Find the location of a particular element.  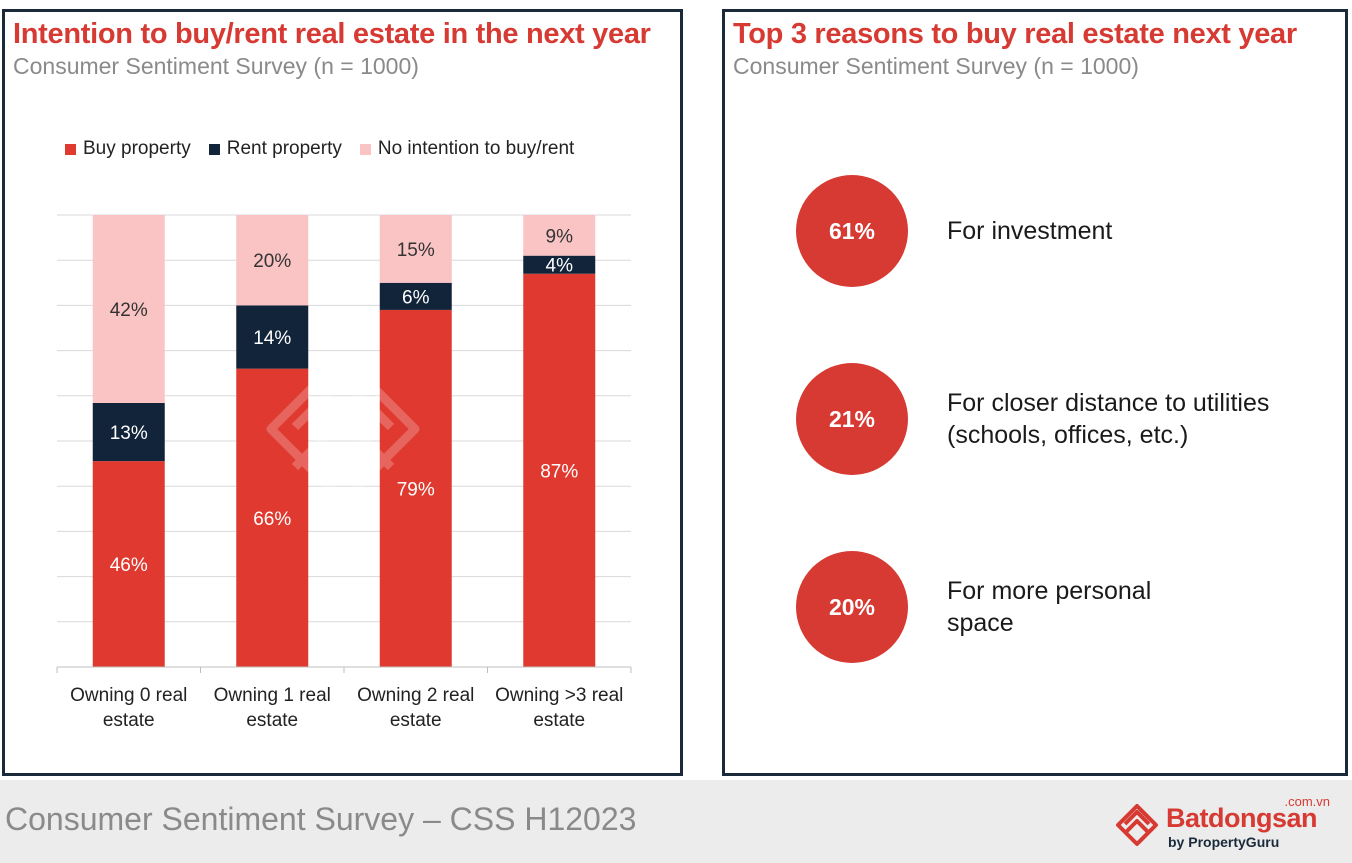

reason-1-line1: For investment is located at coordinates (1030, 231).